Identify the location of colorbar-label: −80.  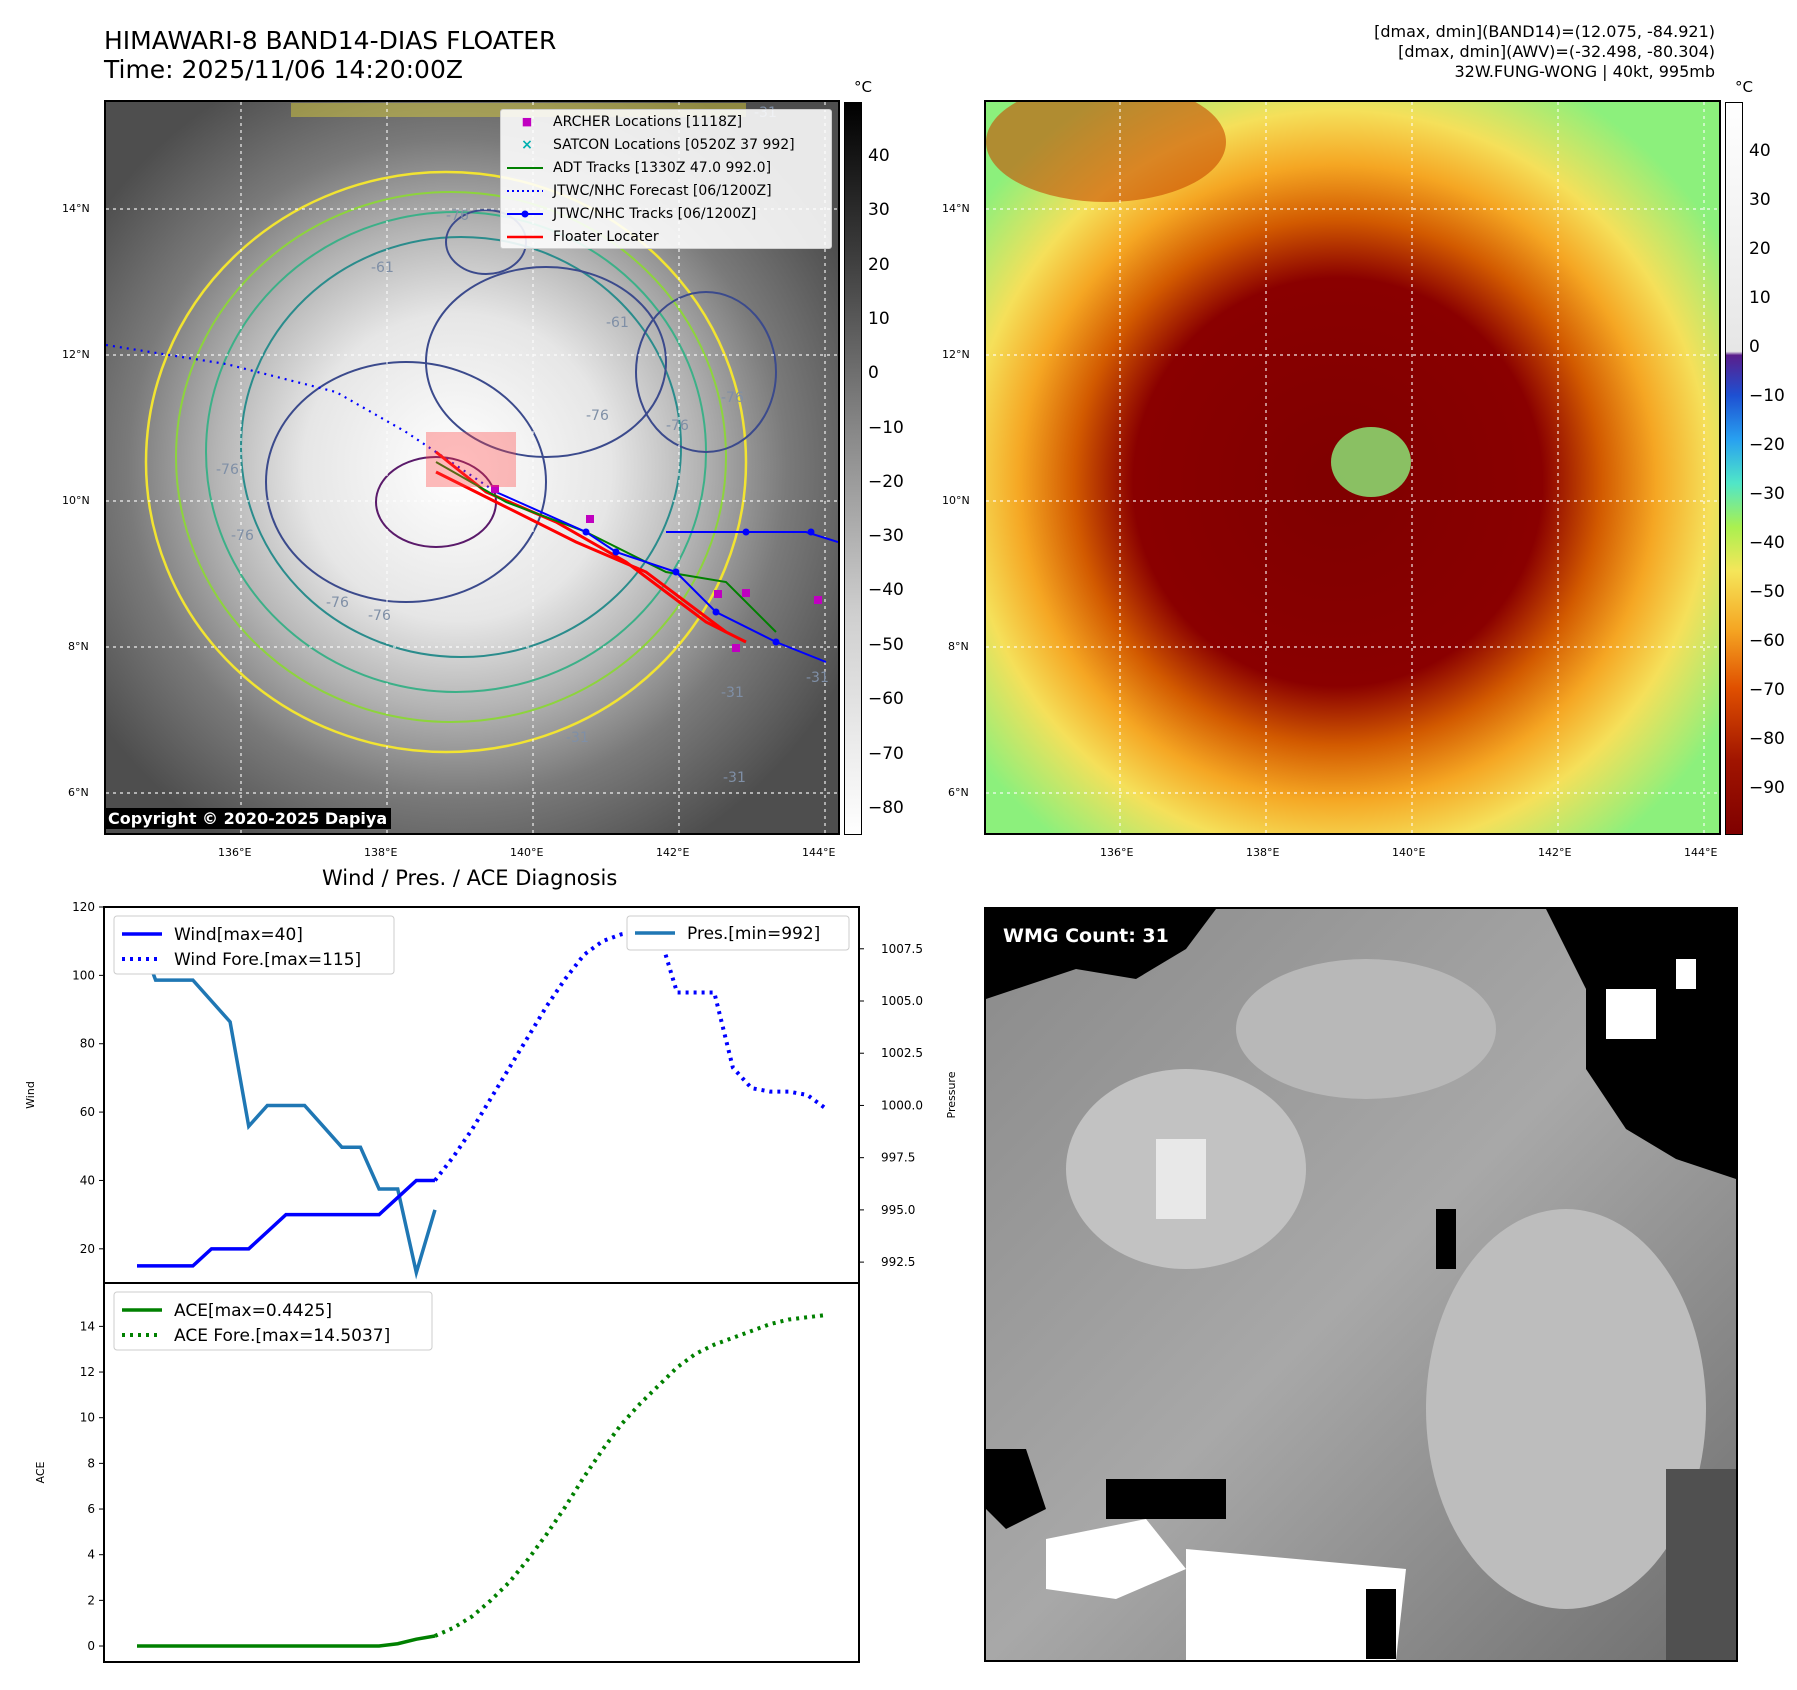
(886, 808).